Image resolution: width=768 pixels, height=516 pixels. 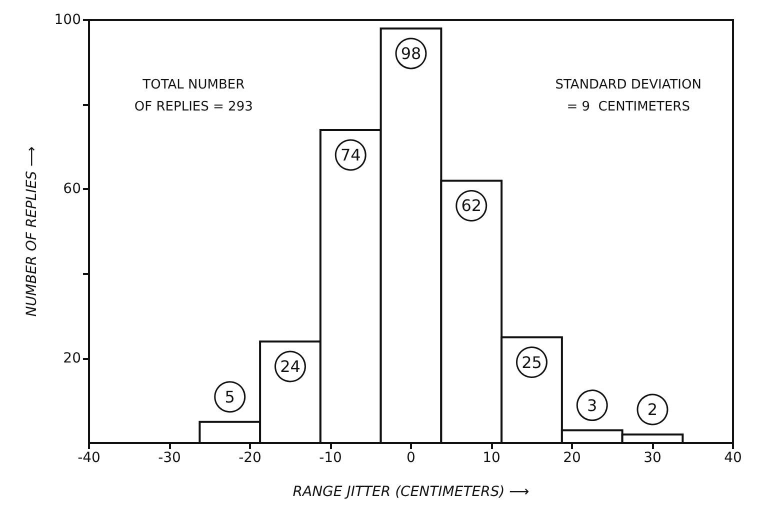 What do you see at coordinates (411, 53) in the screenshot?
I see `data-label: 98` at bounding box center [411, 53].